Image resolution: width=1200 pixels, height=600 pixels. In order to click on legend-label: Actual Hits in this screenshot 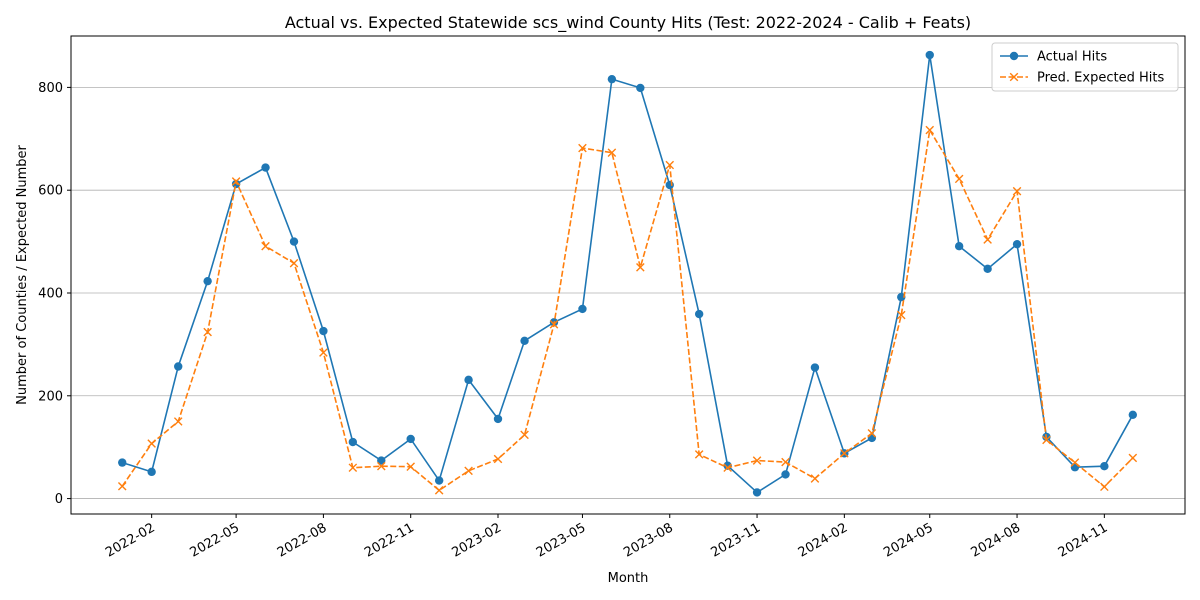, I will do `click(1072, 57)`.